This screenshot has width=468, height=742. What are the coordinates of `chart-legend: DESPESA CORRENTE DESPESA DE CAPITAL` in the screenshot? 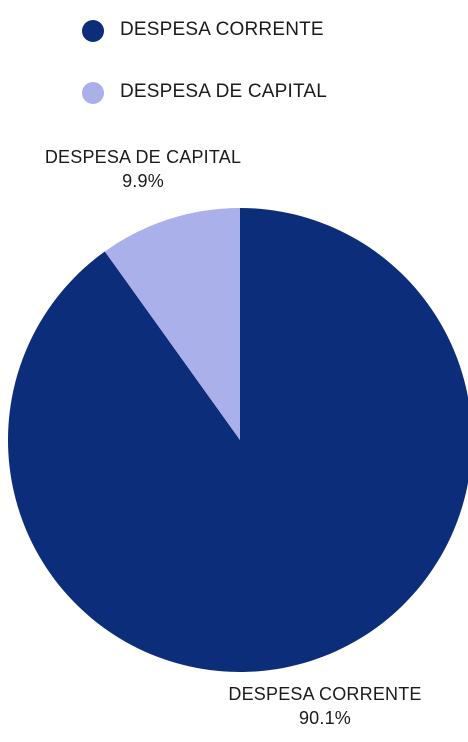 It's located at (262, 76).